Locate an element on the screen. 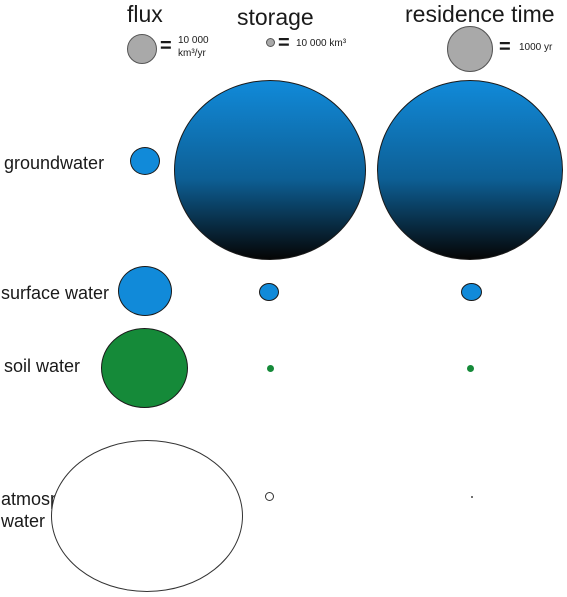 This screenshot has width=567, height=597. surface-water-residence-circle is located at coordinates (471, 292).